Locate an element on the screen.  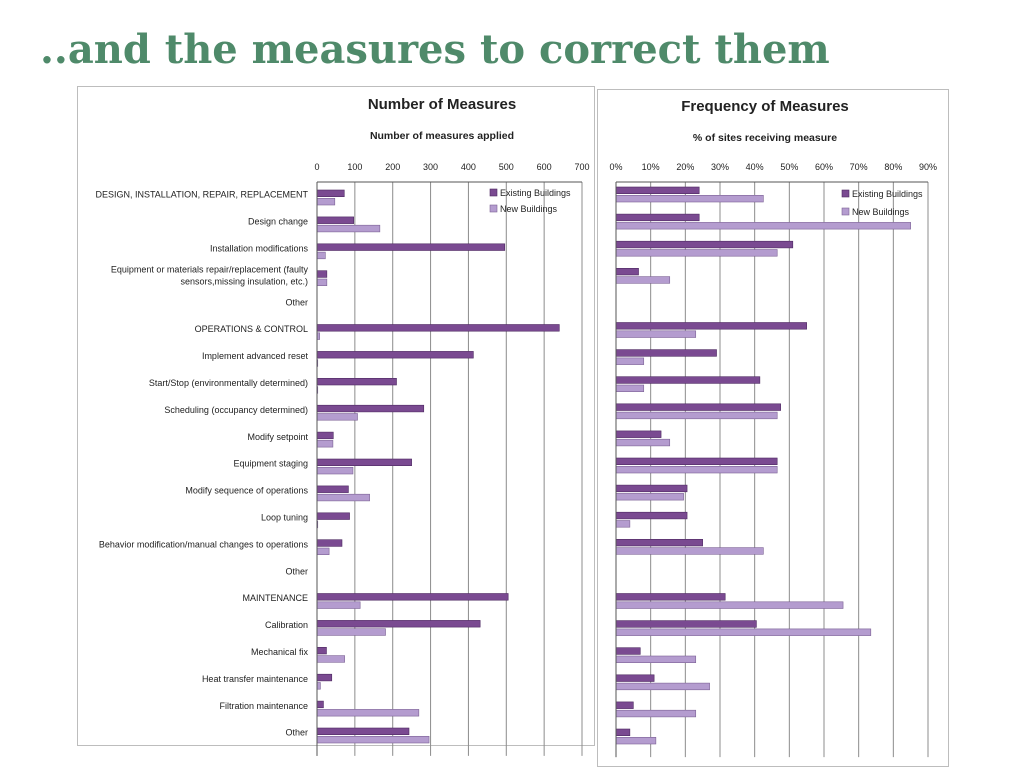
count-legend-swatch-existing is located at coordinates (493, 192).